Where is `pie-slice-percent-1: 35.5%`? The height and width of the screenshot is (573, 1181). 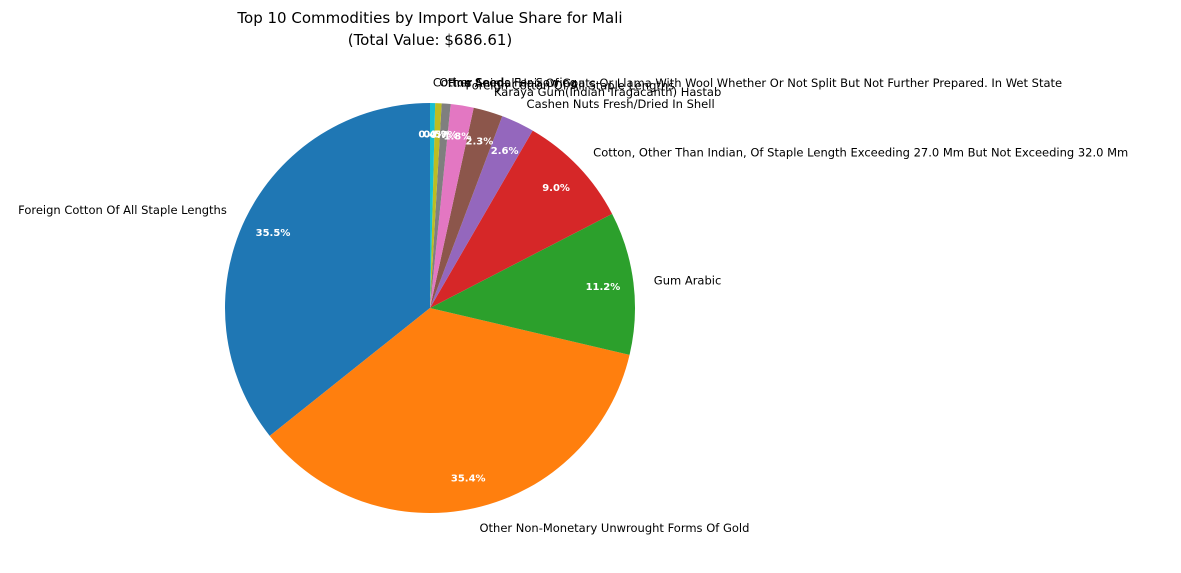 pie-slice-percent-1: 35.5% is located at coordinates (273, 233).